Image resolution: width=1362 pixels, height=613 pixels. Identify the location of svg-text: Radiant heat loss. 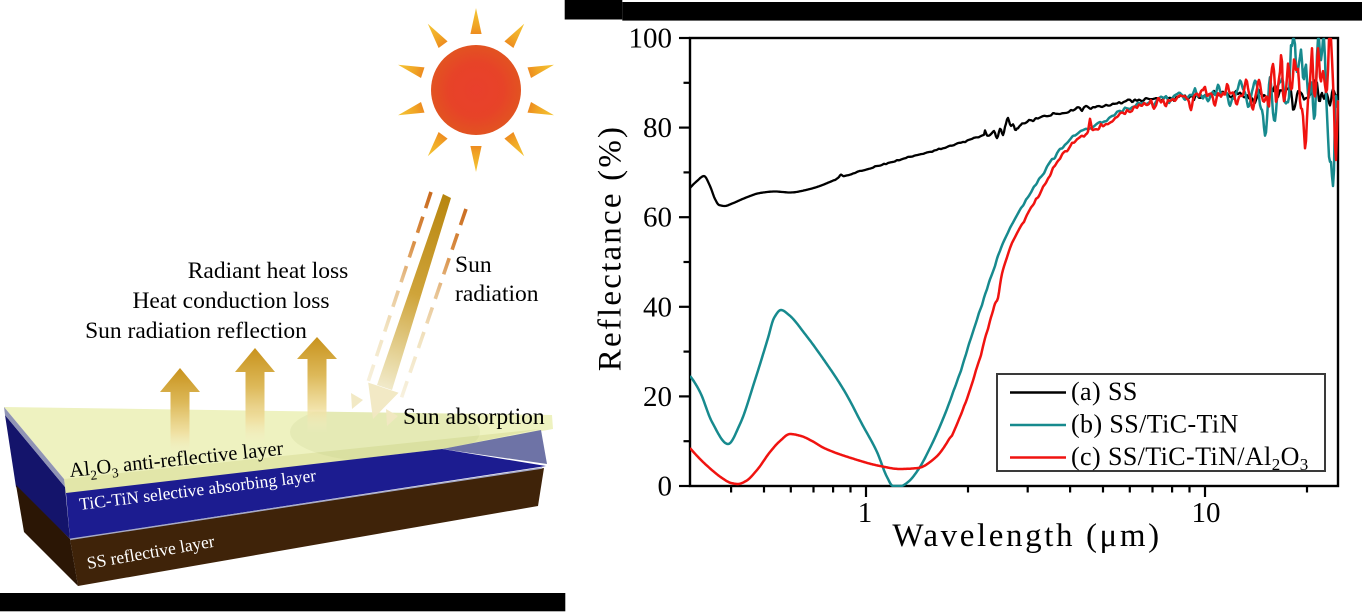
(268, 271).